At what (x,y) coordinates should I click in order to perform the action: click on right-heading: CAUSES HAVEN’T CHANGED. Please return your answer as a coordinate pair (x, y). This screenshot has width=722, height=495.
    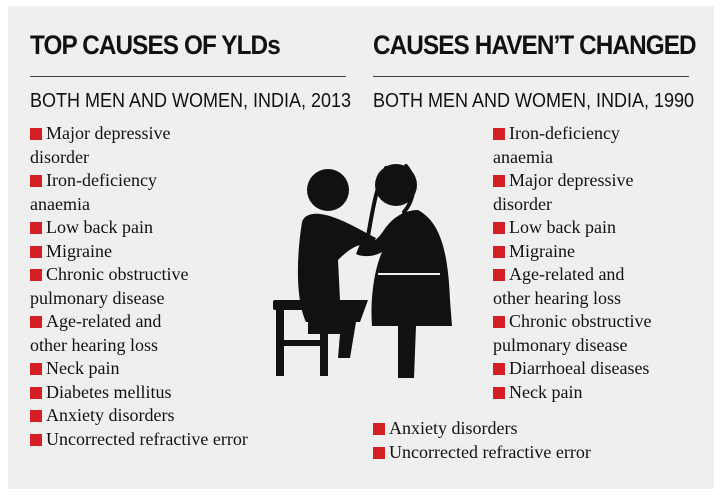
    Looking at the image, I should click on (535, 45).